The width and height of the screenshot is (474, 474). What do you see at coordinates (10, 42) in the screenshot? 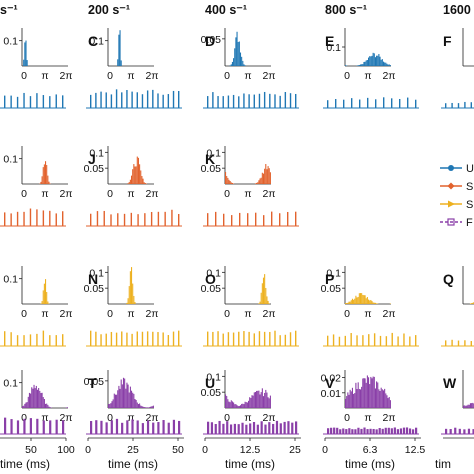
I see `hist-y-tick-label: 0.1` at bounding box center [10, 42].